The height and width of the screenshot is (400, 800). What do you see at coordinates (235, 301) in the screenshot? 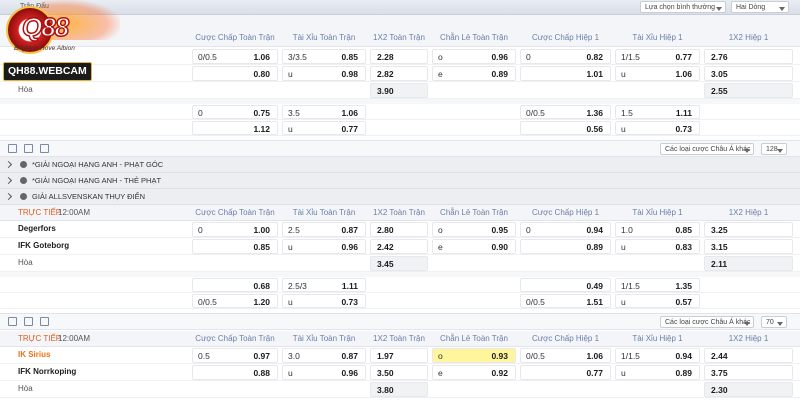
I see `odds-cell: 0/0.5 1.20` at bounding box center [235, 301].